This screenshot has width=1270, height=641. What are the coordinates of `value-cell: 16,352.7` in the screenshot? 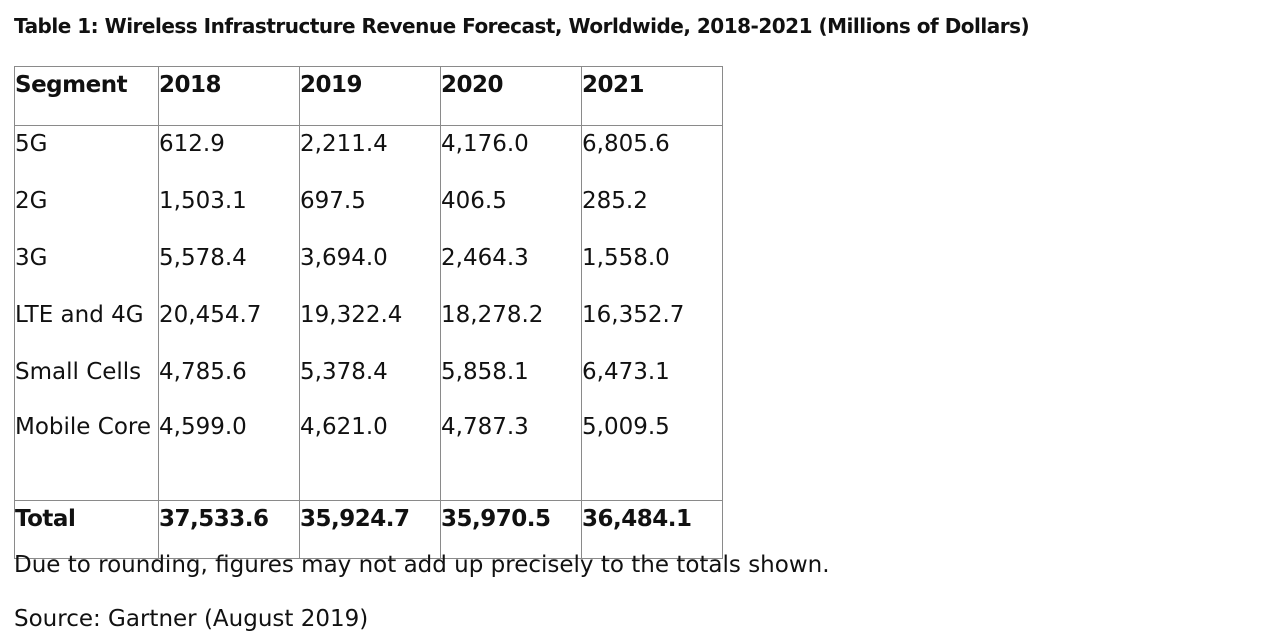 It's located at (652, 325).